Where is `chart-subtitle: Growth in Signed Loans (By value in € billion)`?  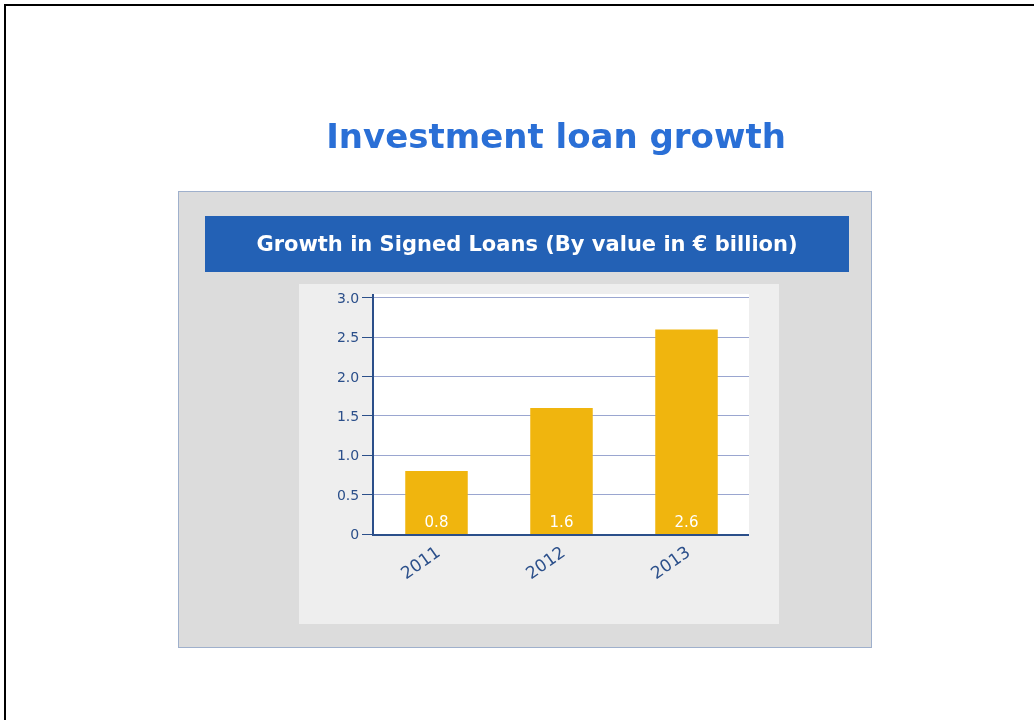
chart-subtitle: Growth in Signed Loans (By value in € billion) is located at coordinates (527, 244).